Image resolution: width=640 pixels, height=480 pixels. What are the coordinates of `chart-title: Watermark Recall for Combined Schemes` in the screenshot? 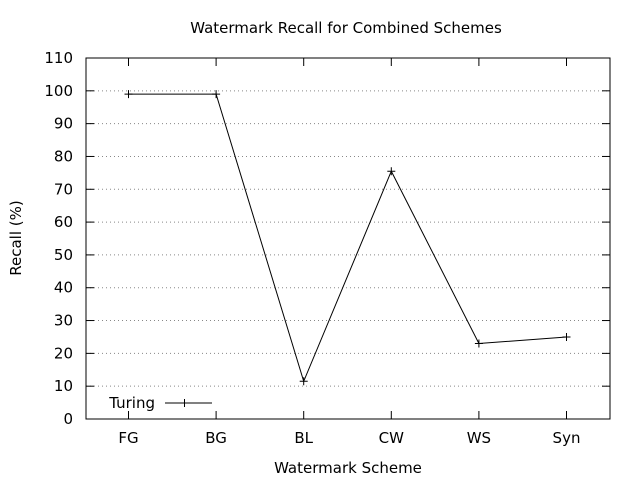 It's located at (346, 28).